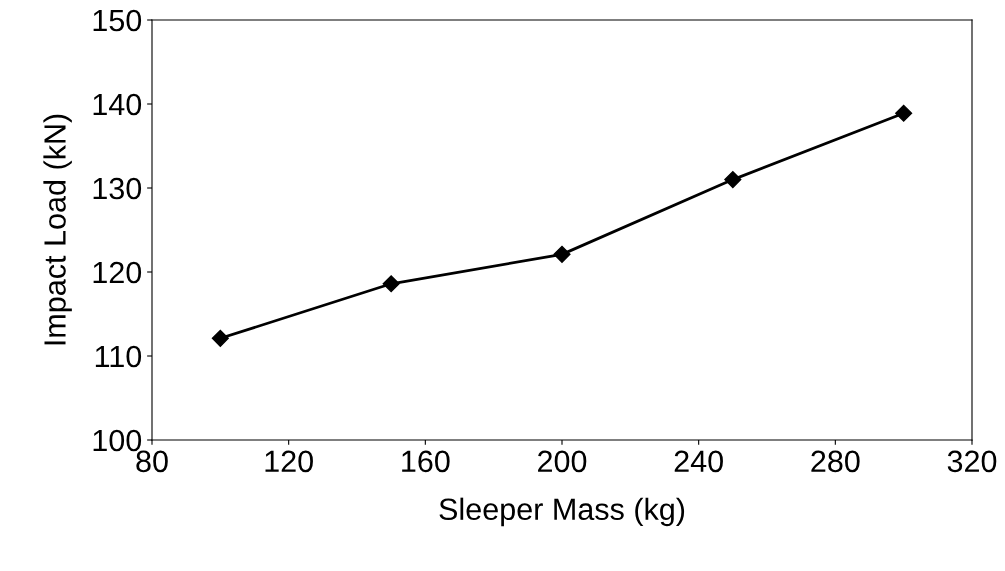 Image resolution: width=1005 pixels, height=571 pixels. Describe the element at coordinates (562, 512) in the screenshot. I see `x-axis-title: Sleeper Mass (kg)` at that location.